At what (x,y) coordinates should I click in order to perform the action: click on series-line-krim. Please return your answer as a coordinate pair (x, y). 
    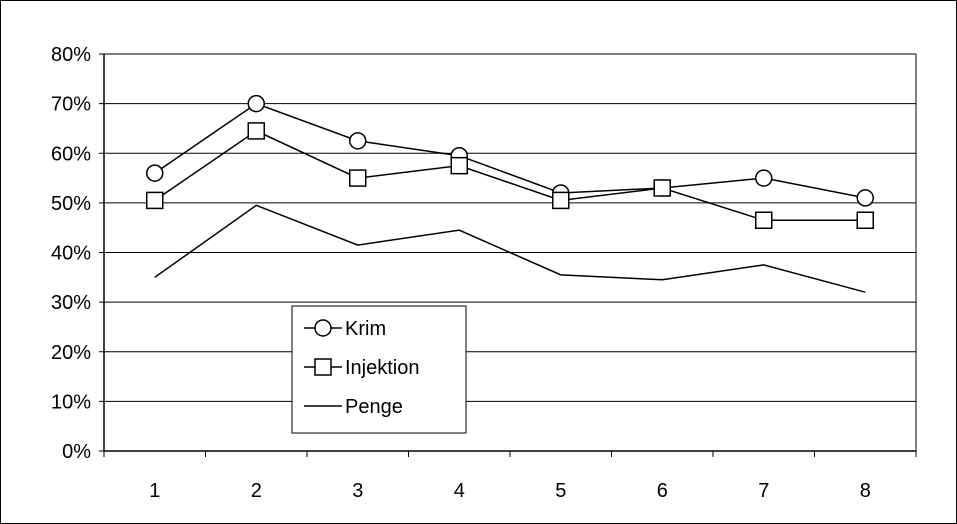
    Looking at the image, I should click on (510, 150).